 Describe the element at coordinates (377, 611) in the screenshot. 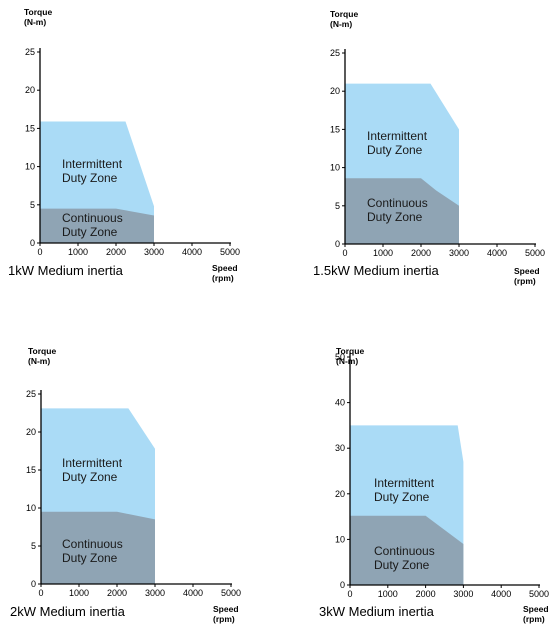

I see `chart-caption: 3kW Medium inertia` at that location.